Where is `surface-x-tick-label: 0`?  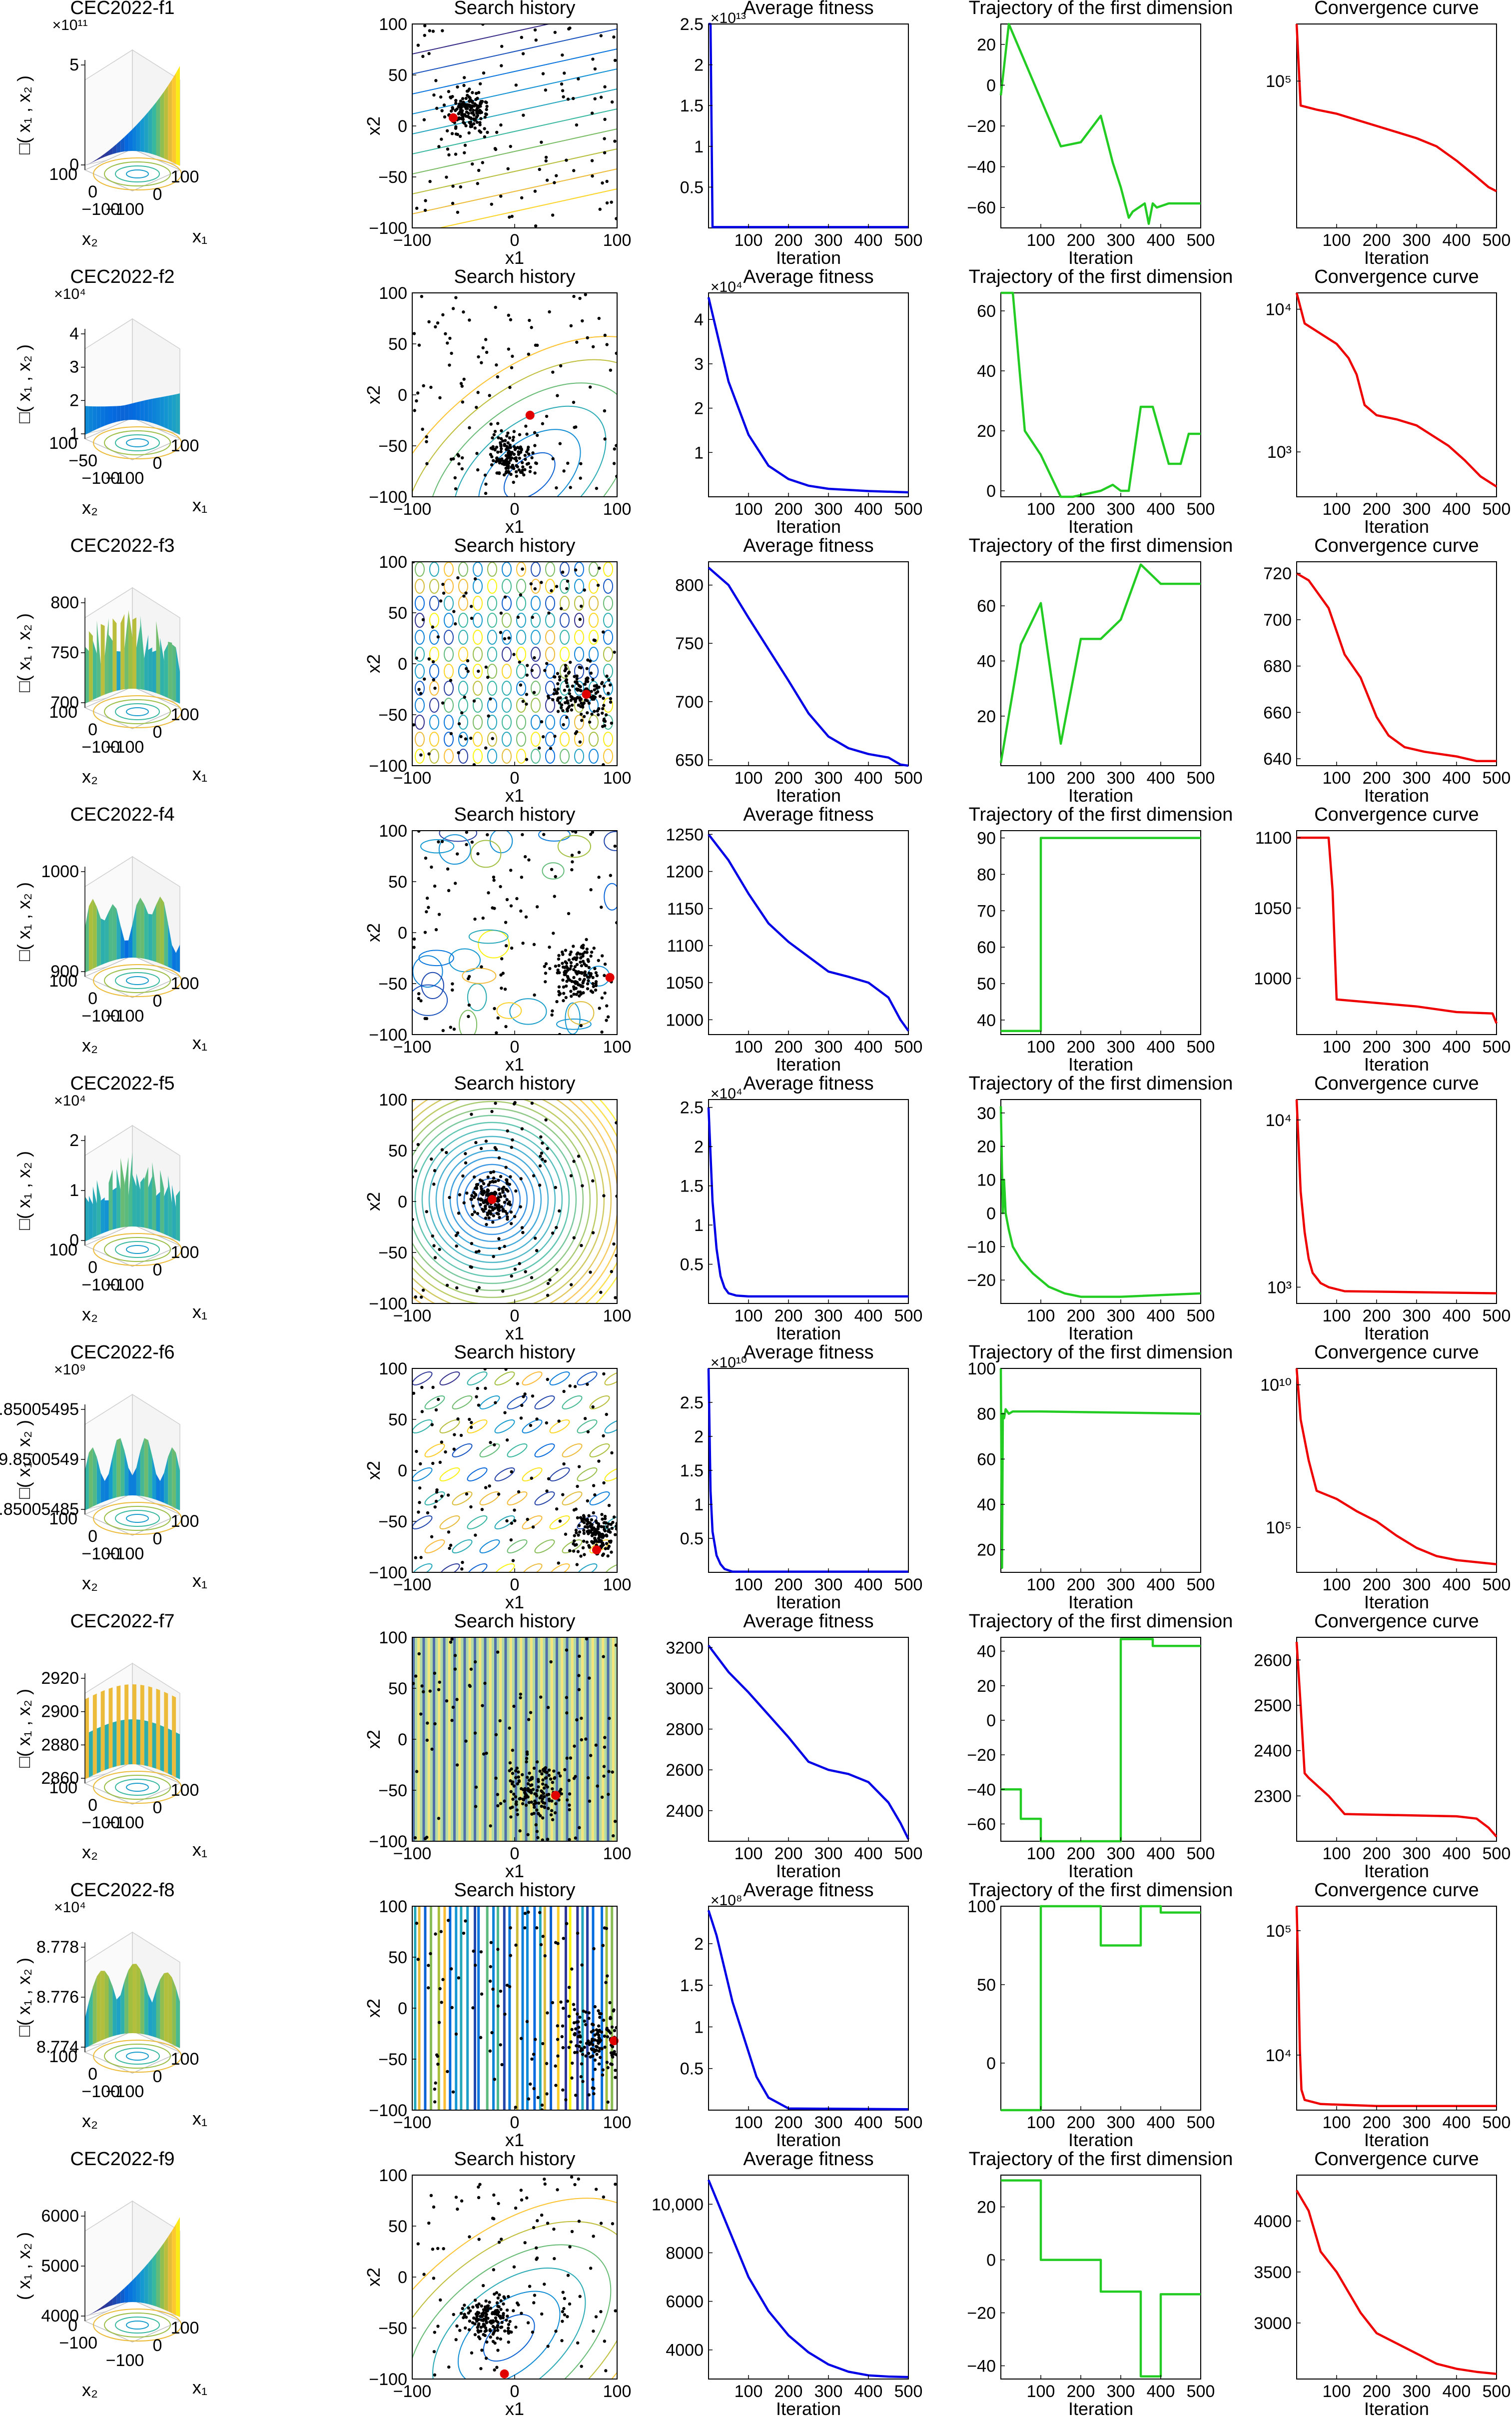 surface-x-tick-label: 0 is located at coordinates (157, 1002).